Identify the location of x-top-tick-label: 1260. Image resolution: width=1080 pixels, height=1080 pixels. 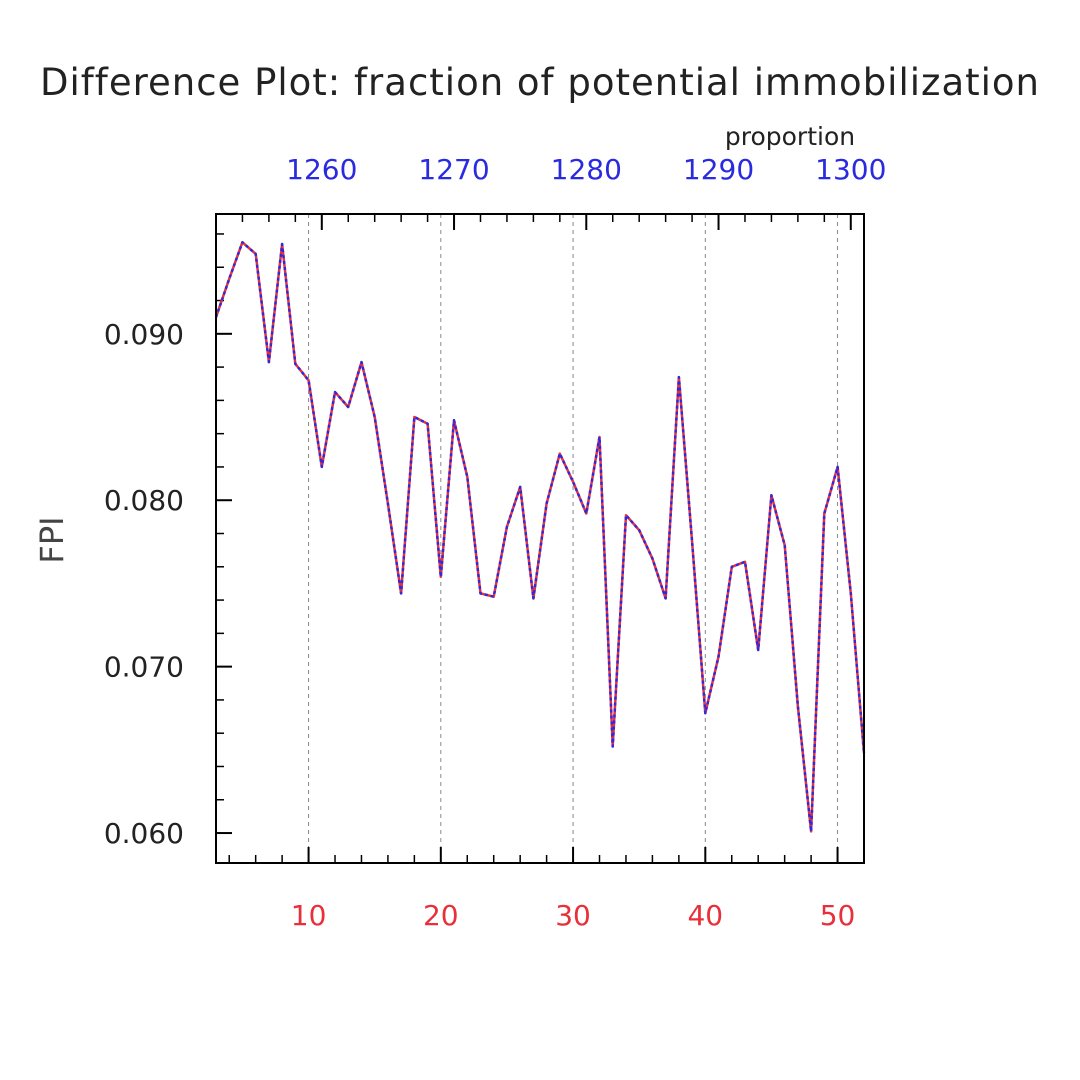
(321, 169).